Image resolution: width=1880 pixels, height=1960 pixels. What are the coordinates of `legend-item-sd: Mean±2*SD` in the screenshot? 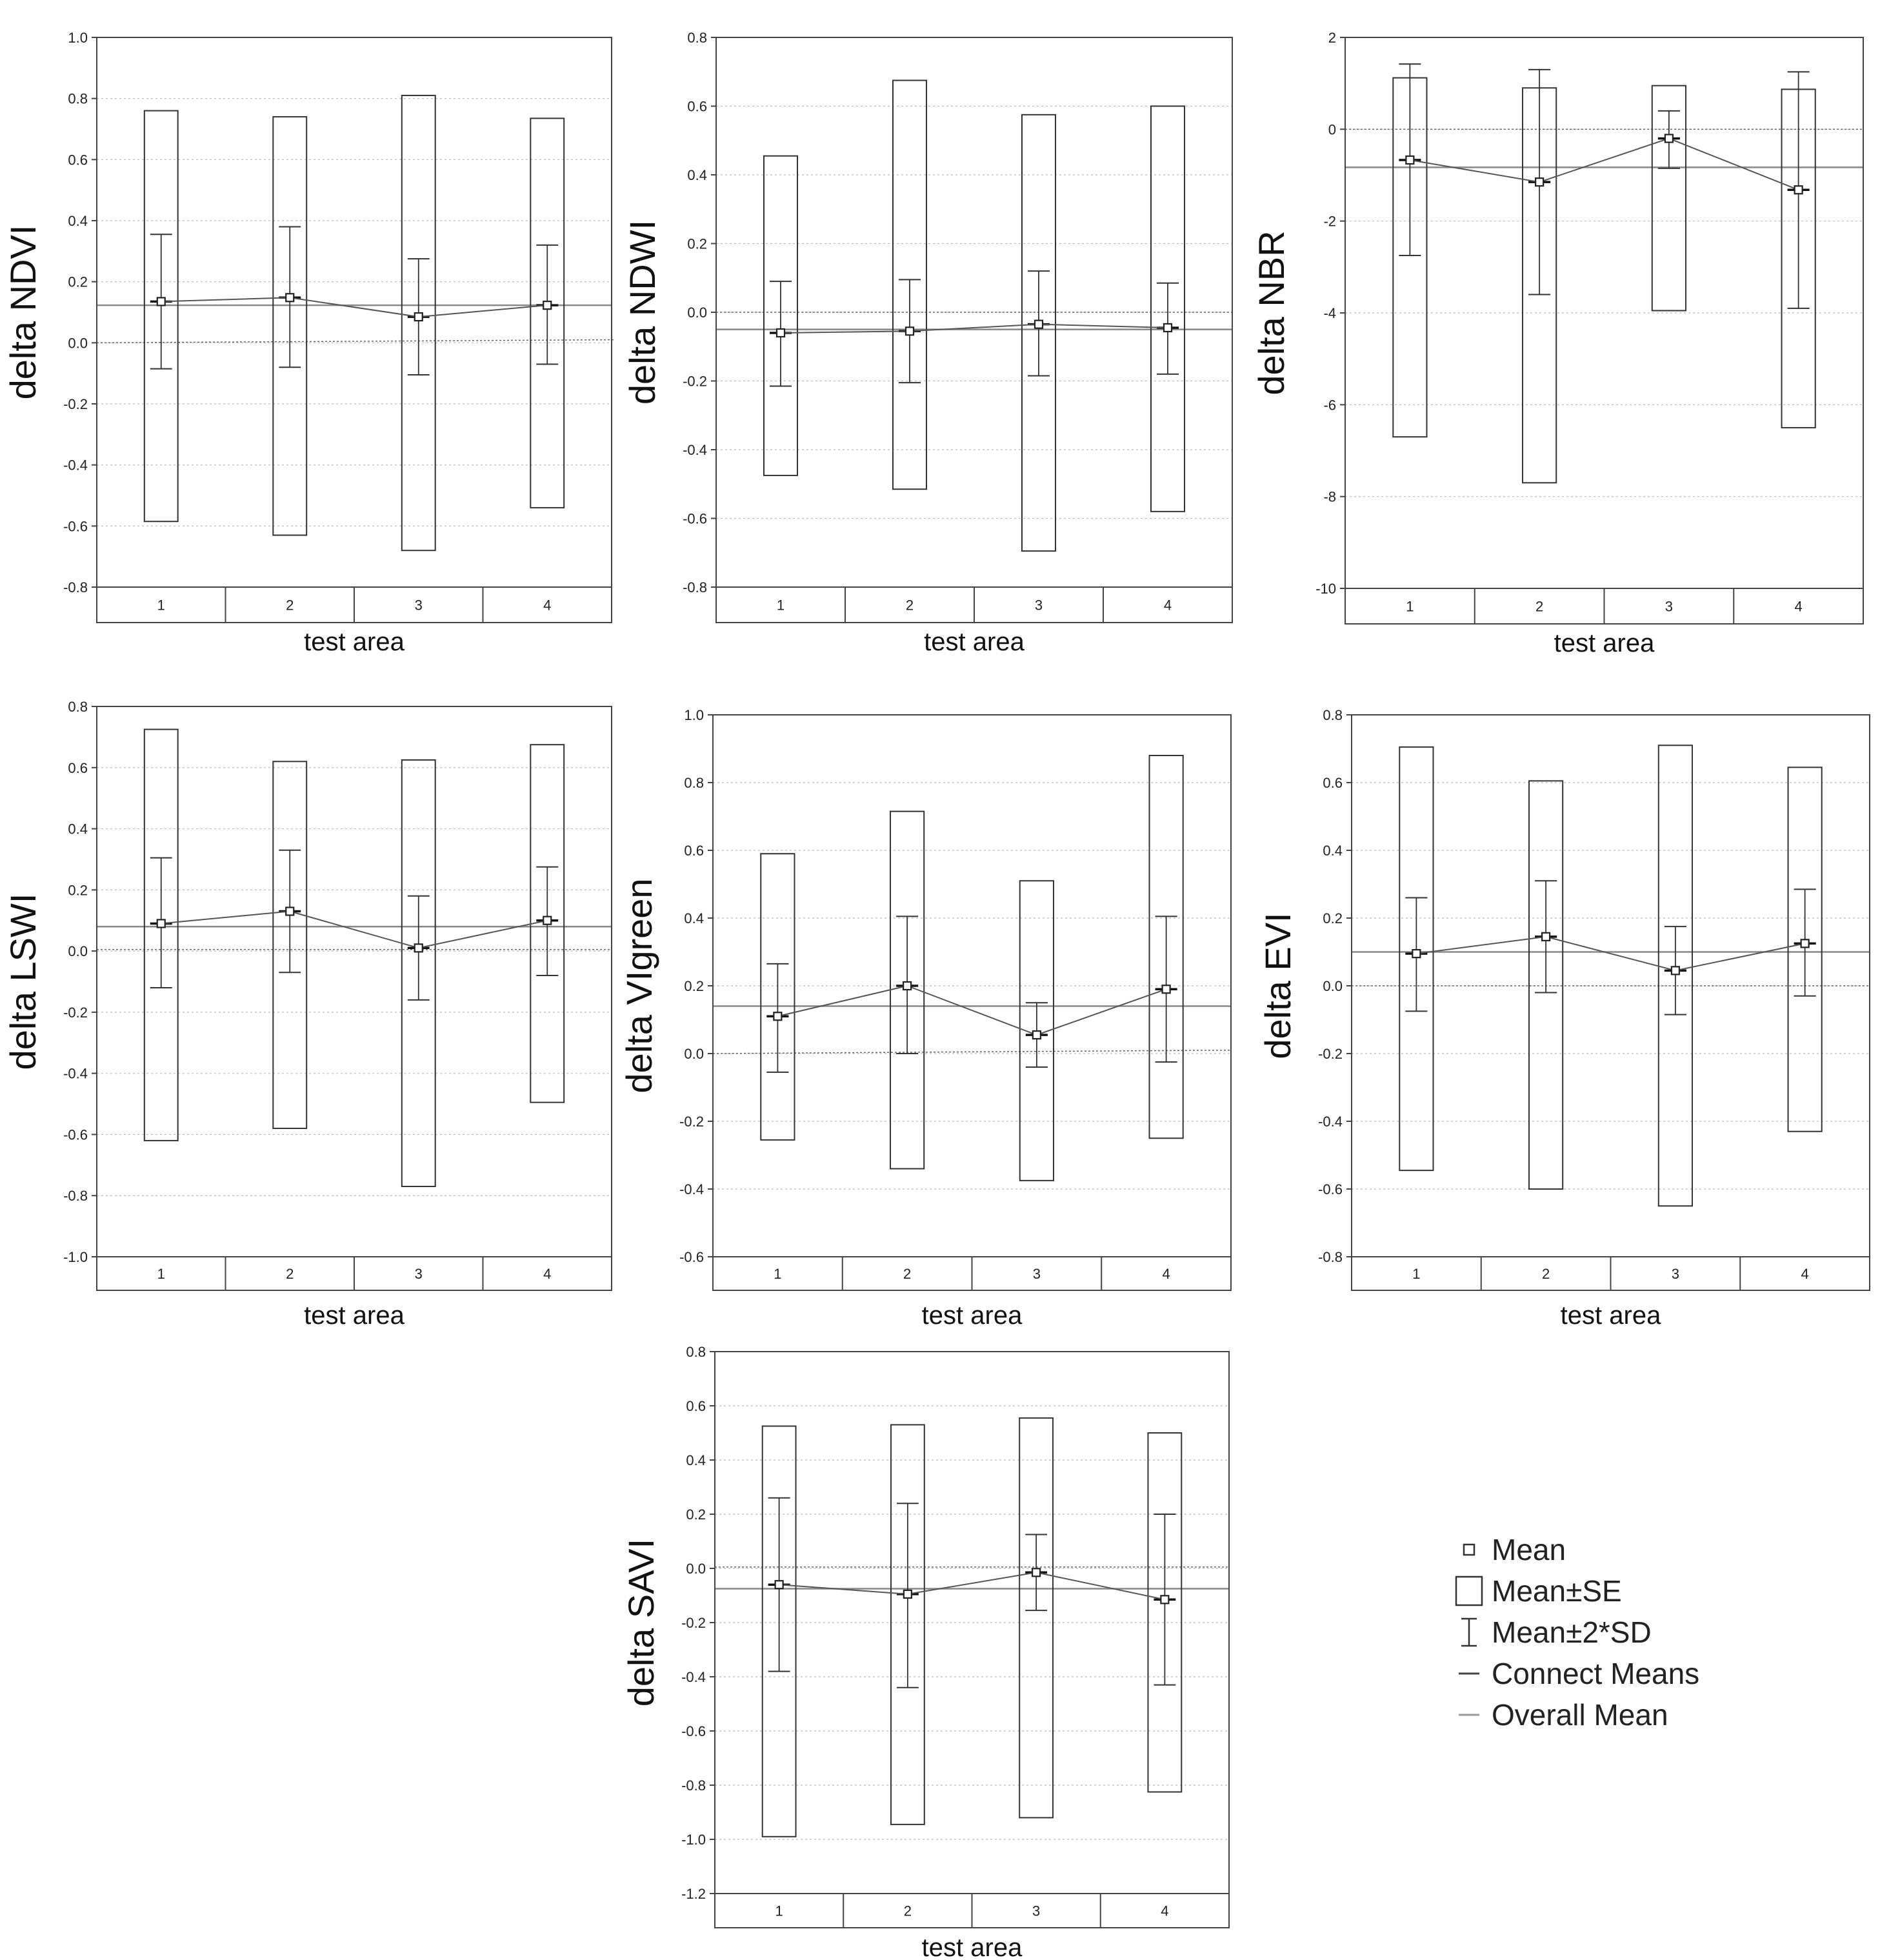 It's located at (1632, 1632).